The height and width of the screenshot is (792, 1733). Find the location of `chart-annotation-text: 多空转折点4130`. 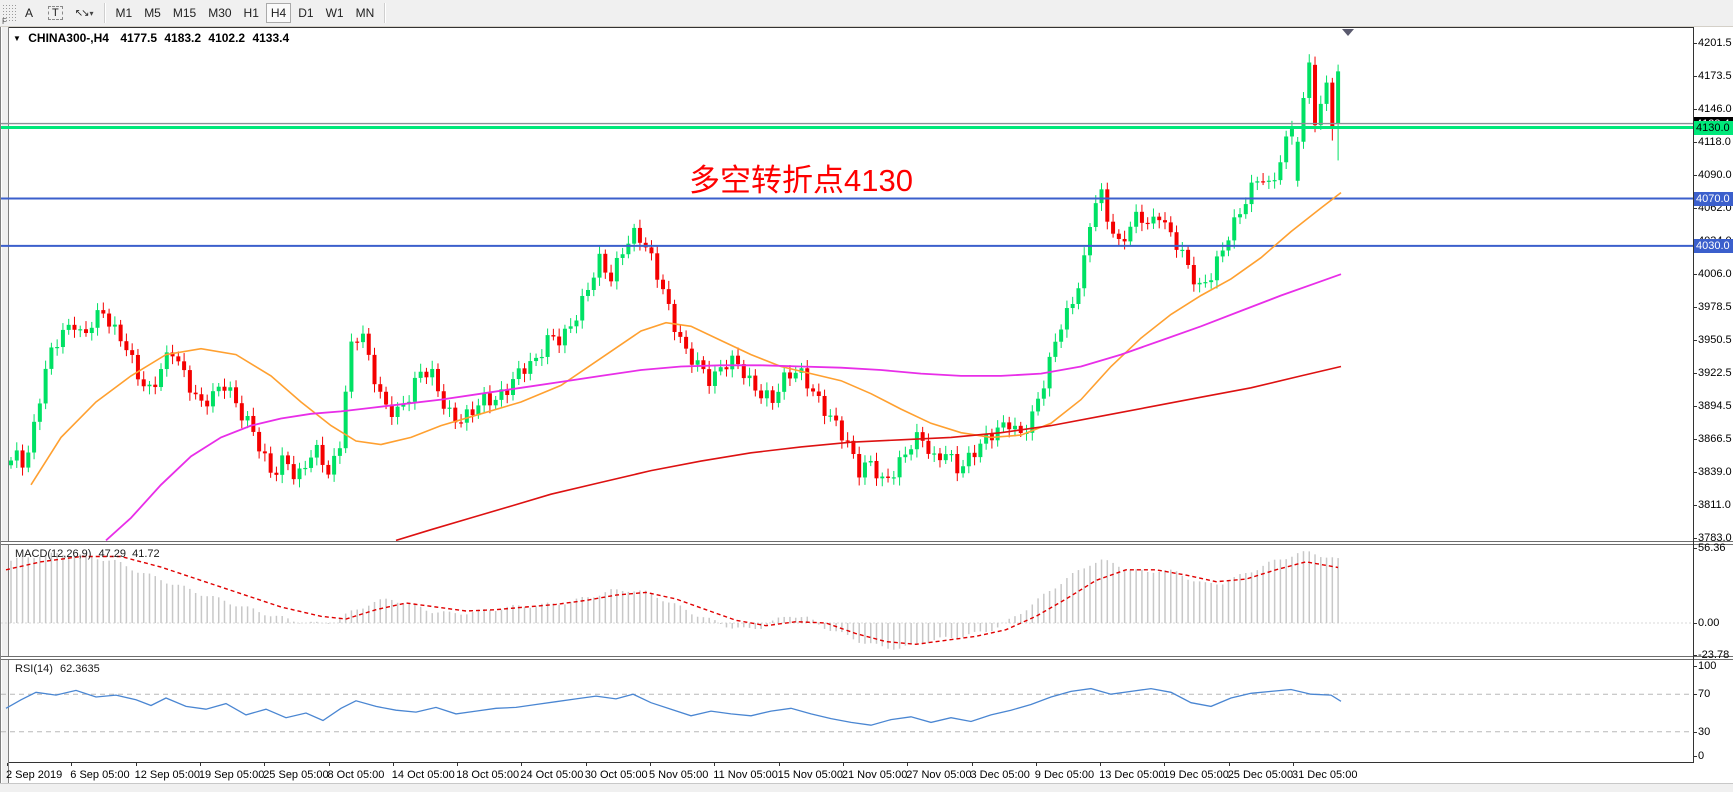

chart-annotation-text: 多空转折点4130 is located at coordinates (801, 180).